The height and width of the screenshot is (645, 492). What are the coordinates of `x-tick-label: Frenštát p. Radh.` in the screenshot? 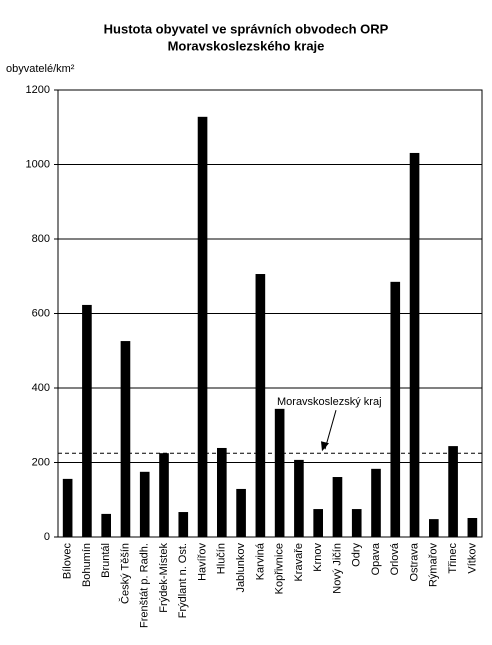 It's located at (145, 585).